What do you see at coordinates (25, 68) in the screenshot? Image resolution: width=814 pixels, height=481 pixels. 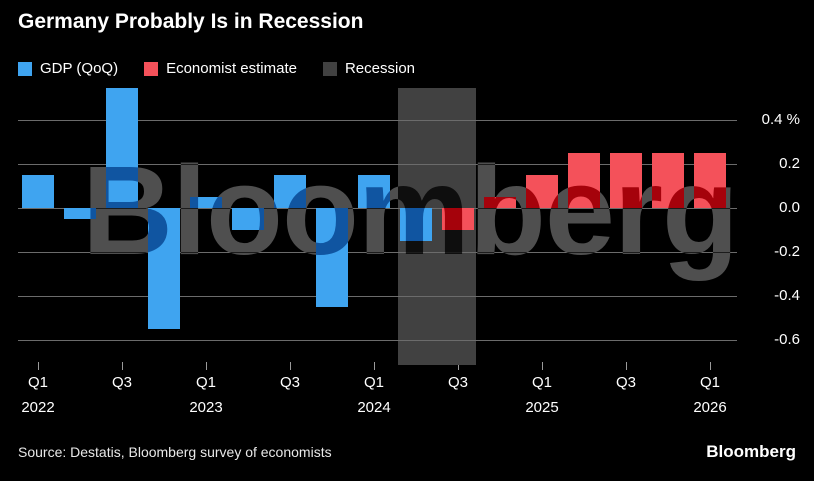 I see `legend-swatch-gdp-icon` at bounding box center [25, 68].